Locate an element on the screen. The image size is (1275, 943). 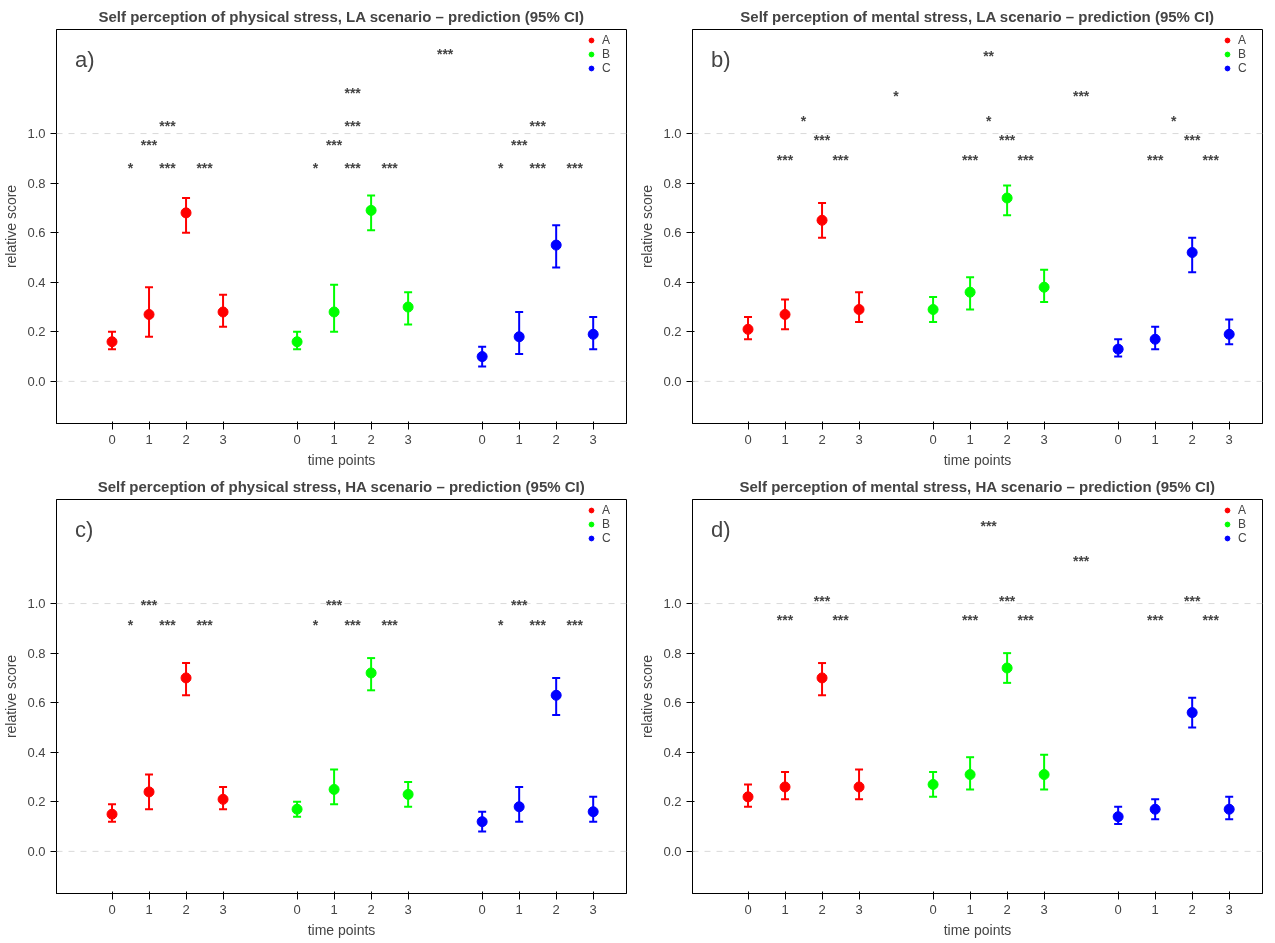
annotation: a) is located at coordinates (85, 59).